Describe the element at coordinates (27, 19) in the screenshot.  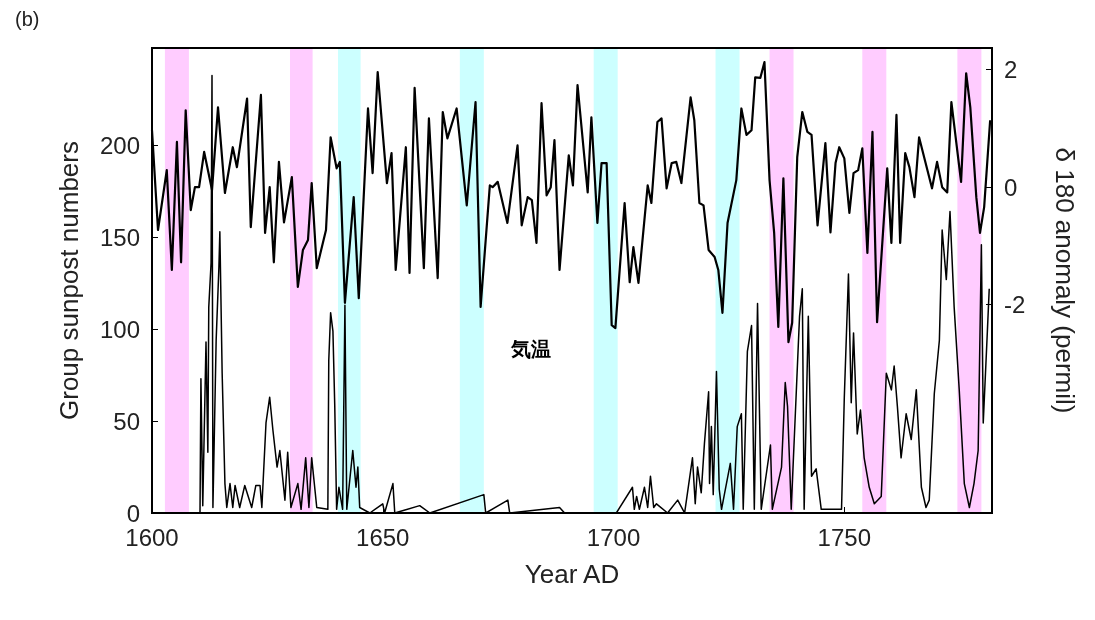
I see `chart-title: (b)` at that location.